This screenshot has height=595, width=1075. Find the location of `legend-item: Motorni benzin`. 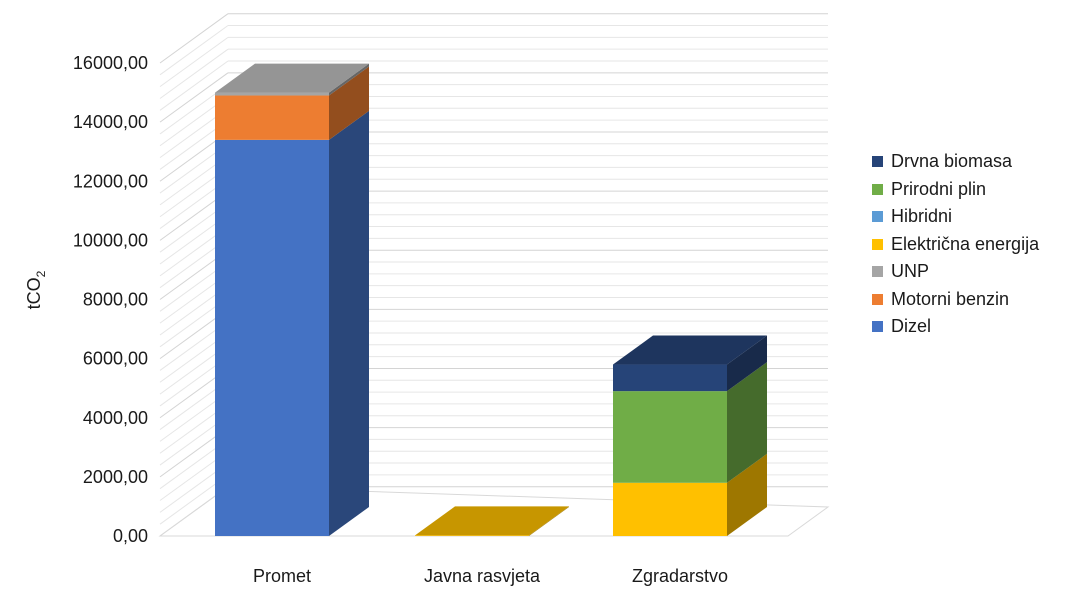

legend-item: Motorni benzin is located at coordinates (955, 300).